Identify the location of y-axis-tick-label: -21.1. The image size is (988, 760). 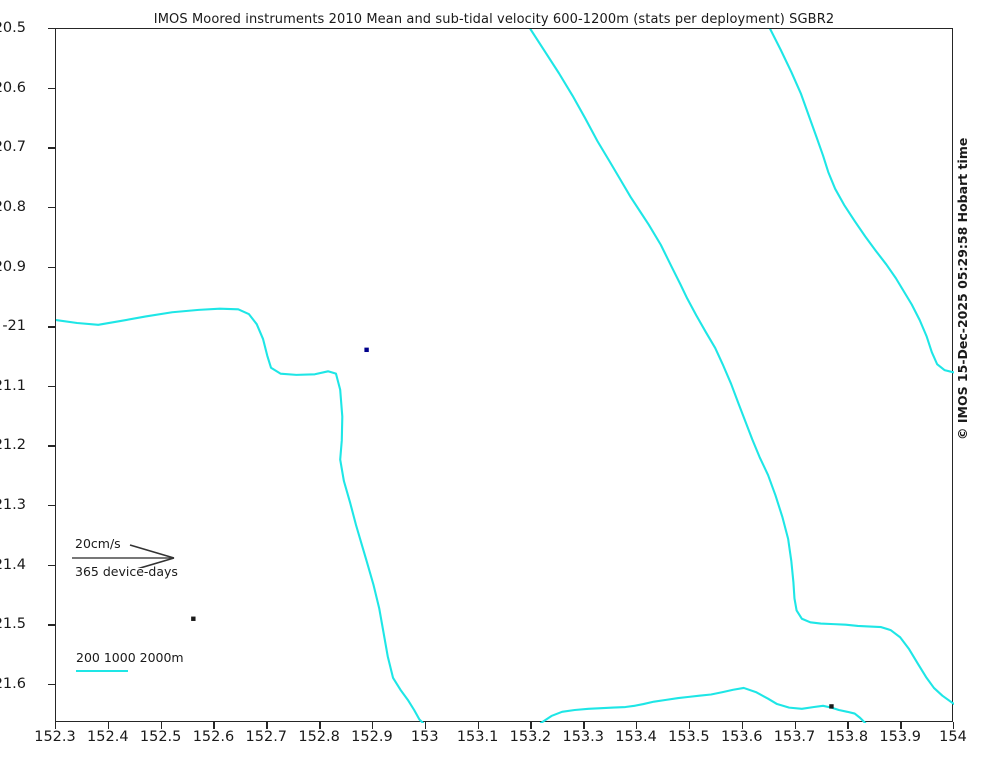
(13, 385).